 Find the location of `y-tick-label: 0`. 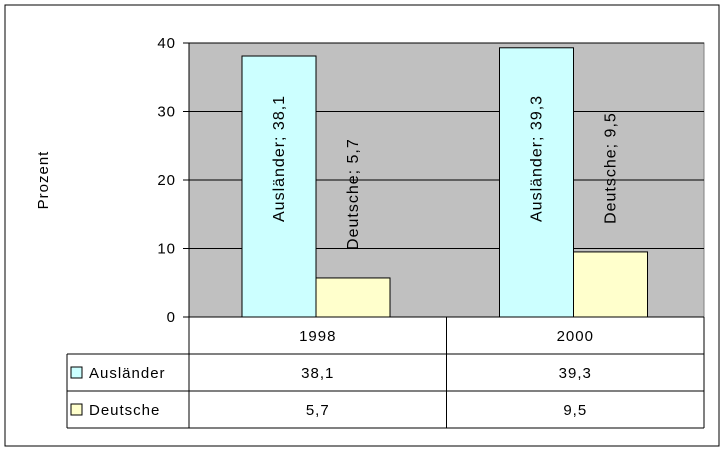

y-tick-label: 0 is located at coordinates (171, 317).